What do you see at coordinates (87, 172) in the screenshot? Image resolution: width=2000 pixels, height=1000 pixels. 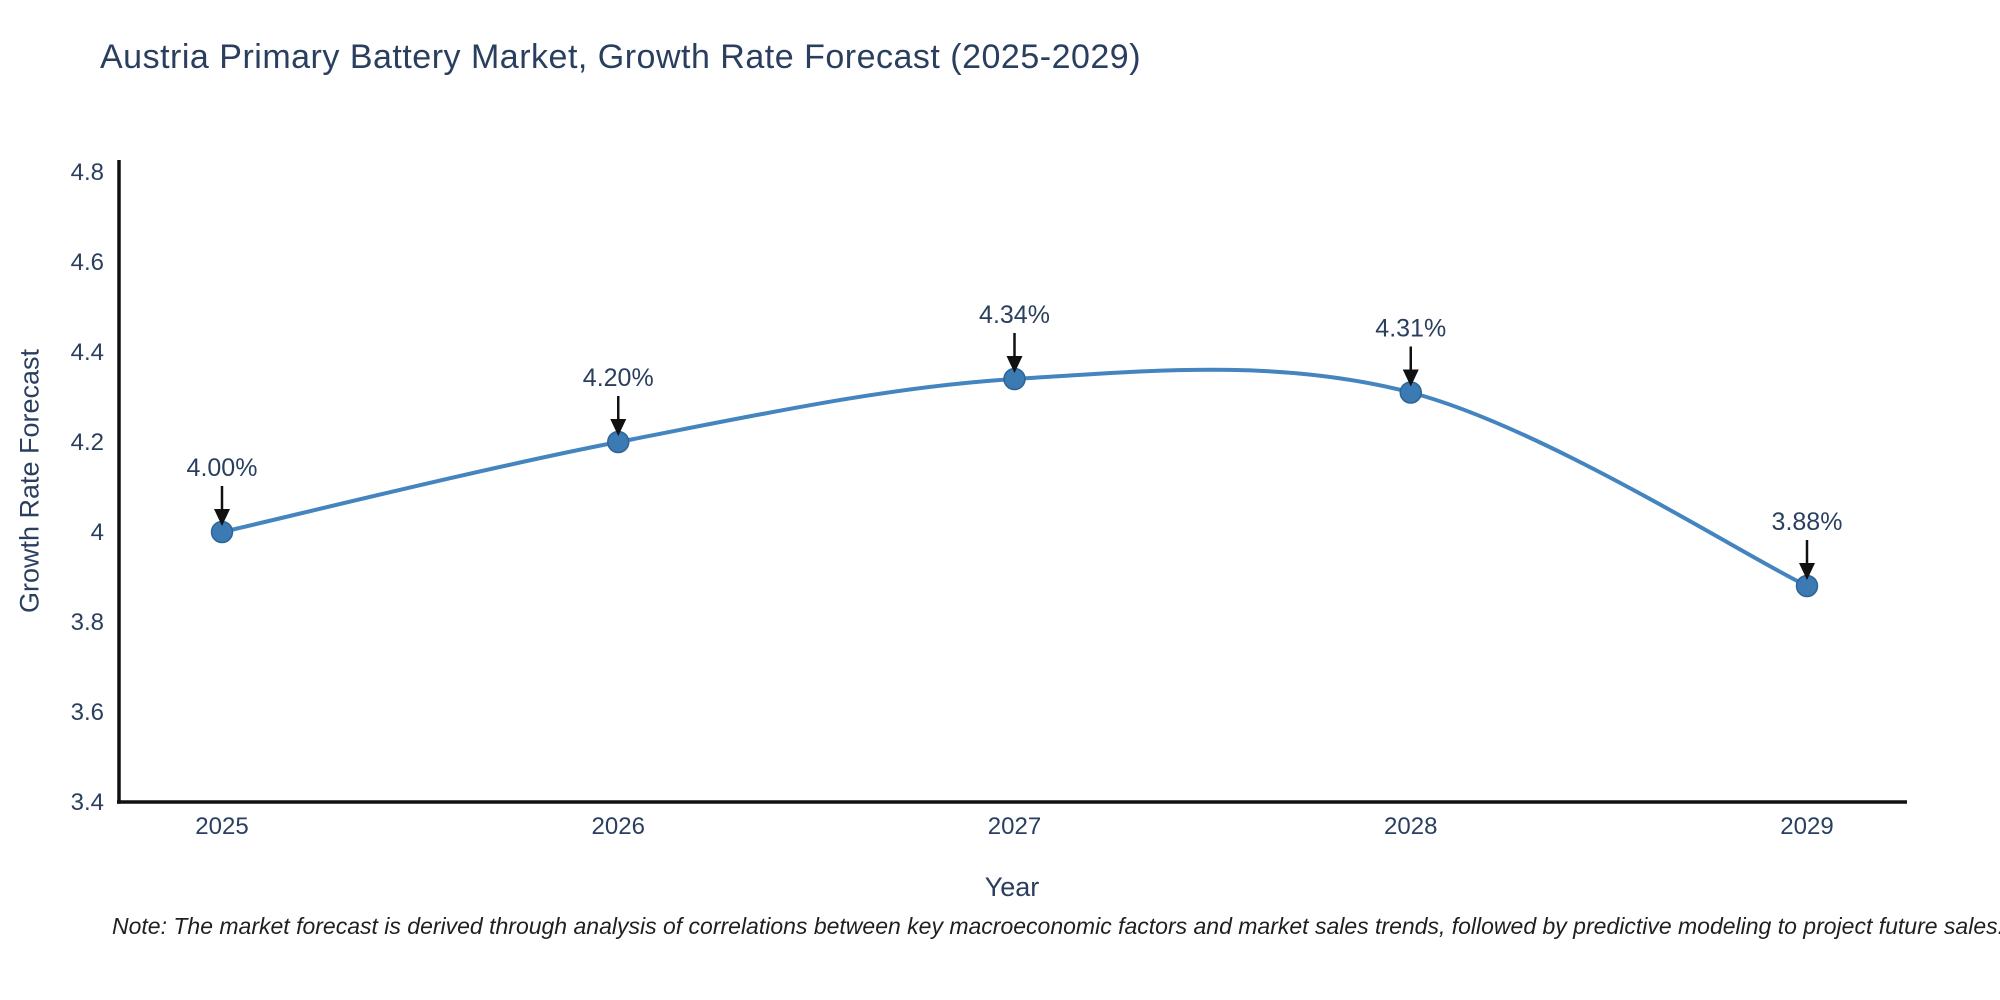 I see `y-tick-label: 4.8` at bounding box center [87, 172].